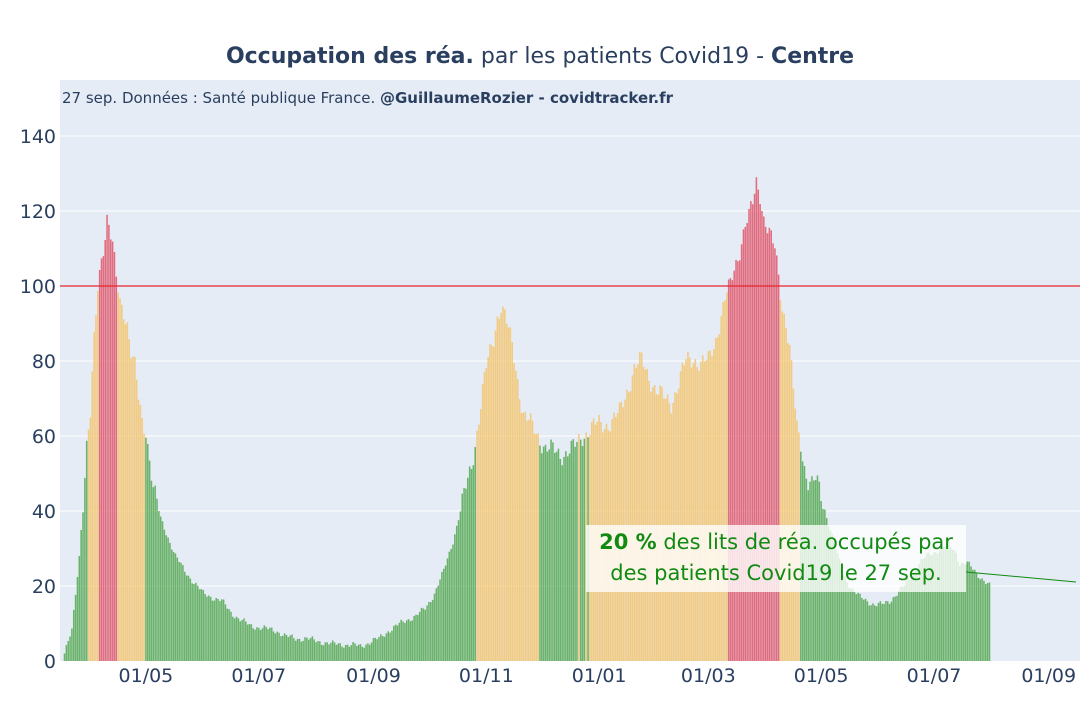 This screenshot has height=720, width=1080. I want to click on annotation-value: 20 %, so click(628, 542).